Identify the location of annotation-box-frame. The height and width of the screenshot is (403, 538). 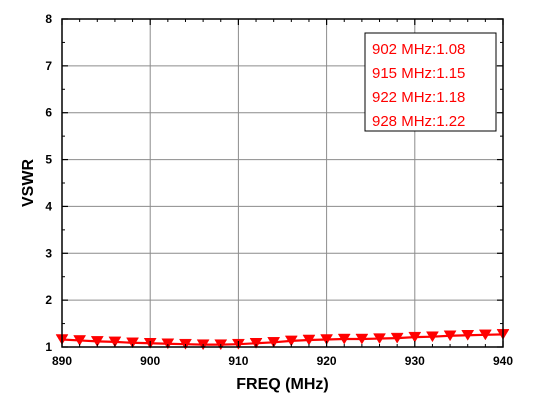
(430, 82).